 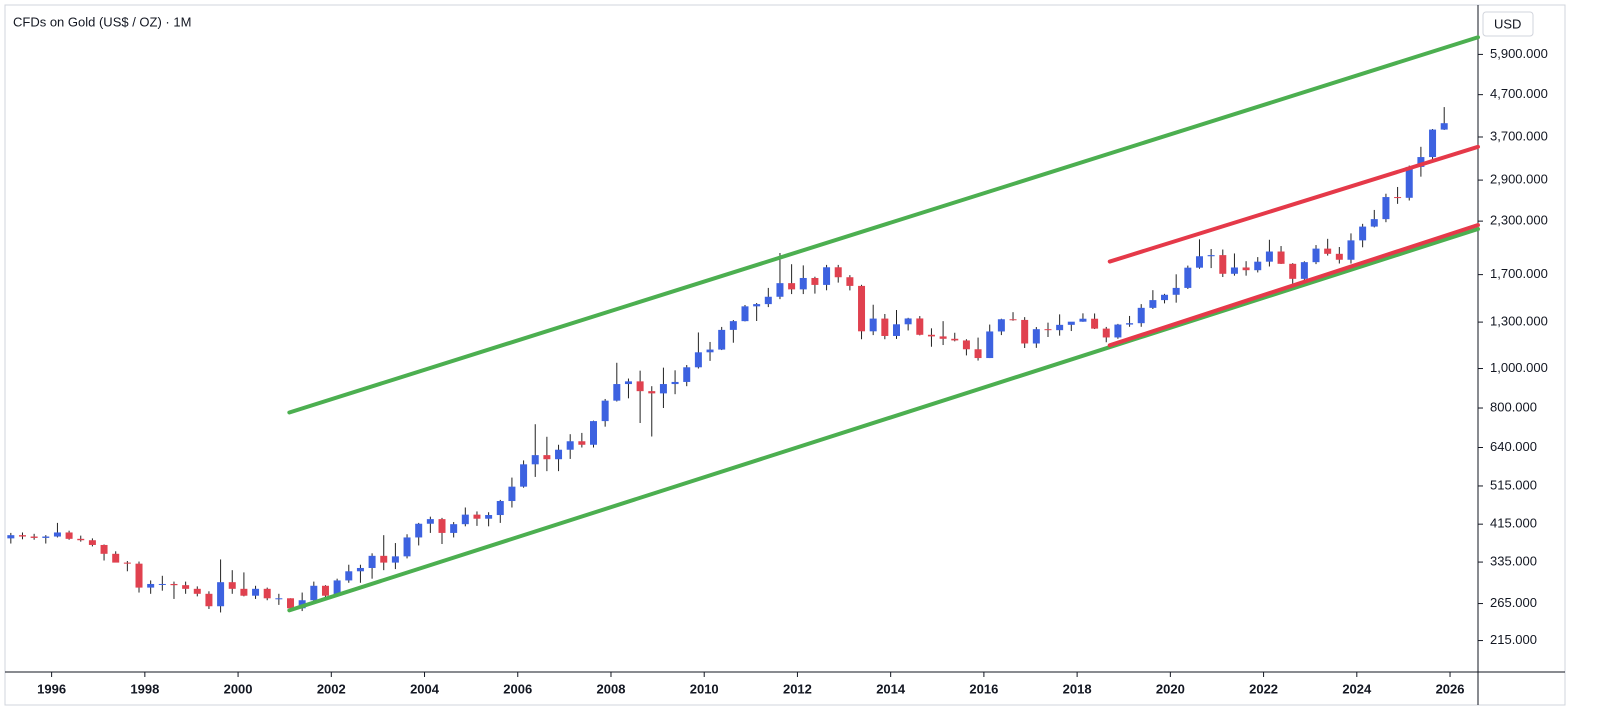 What do you see at coordinates (1263, 688) in the screenshot?
I see `x-tick-label: 2022` at bounding box center [1263, 688].